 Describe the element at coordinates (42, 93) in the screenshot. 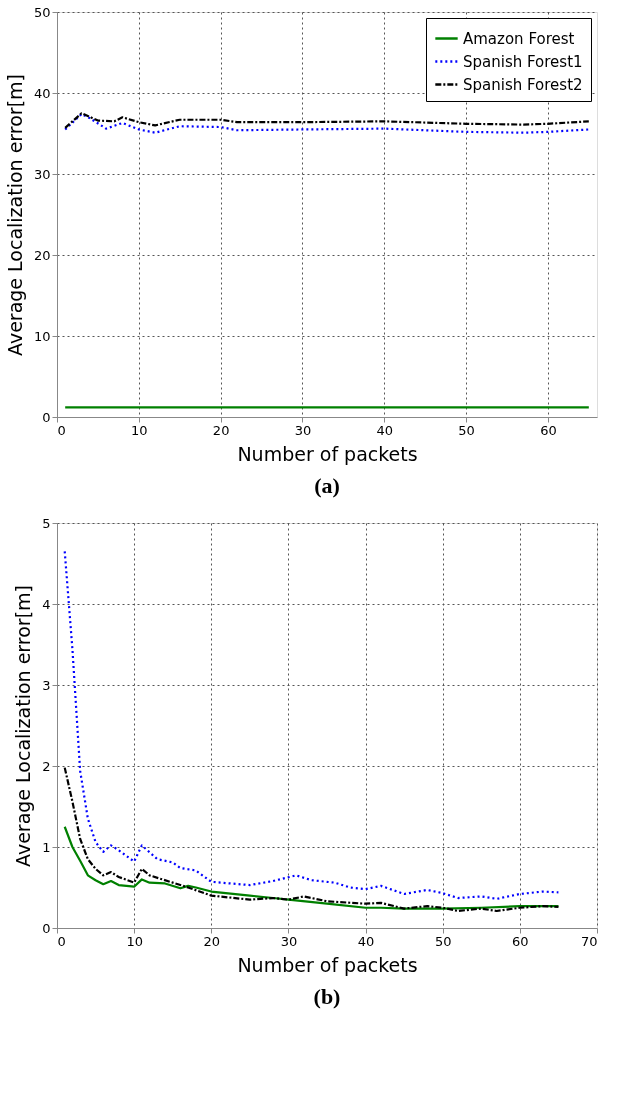

I see `y-tick-label: 40` at that location.